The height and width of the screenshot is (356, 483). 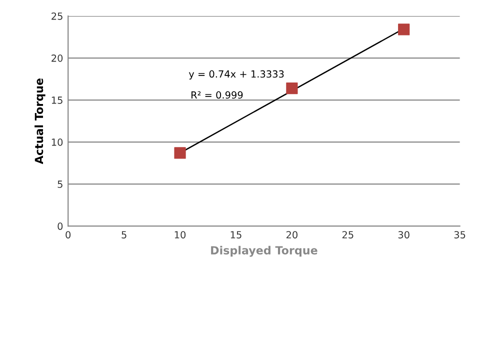 I want to click on x-tick-label: 10, so click(x=180, y=234).